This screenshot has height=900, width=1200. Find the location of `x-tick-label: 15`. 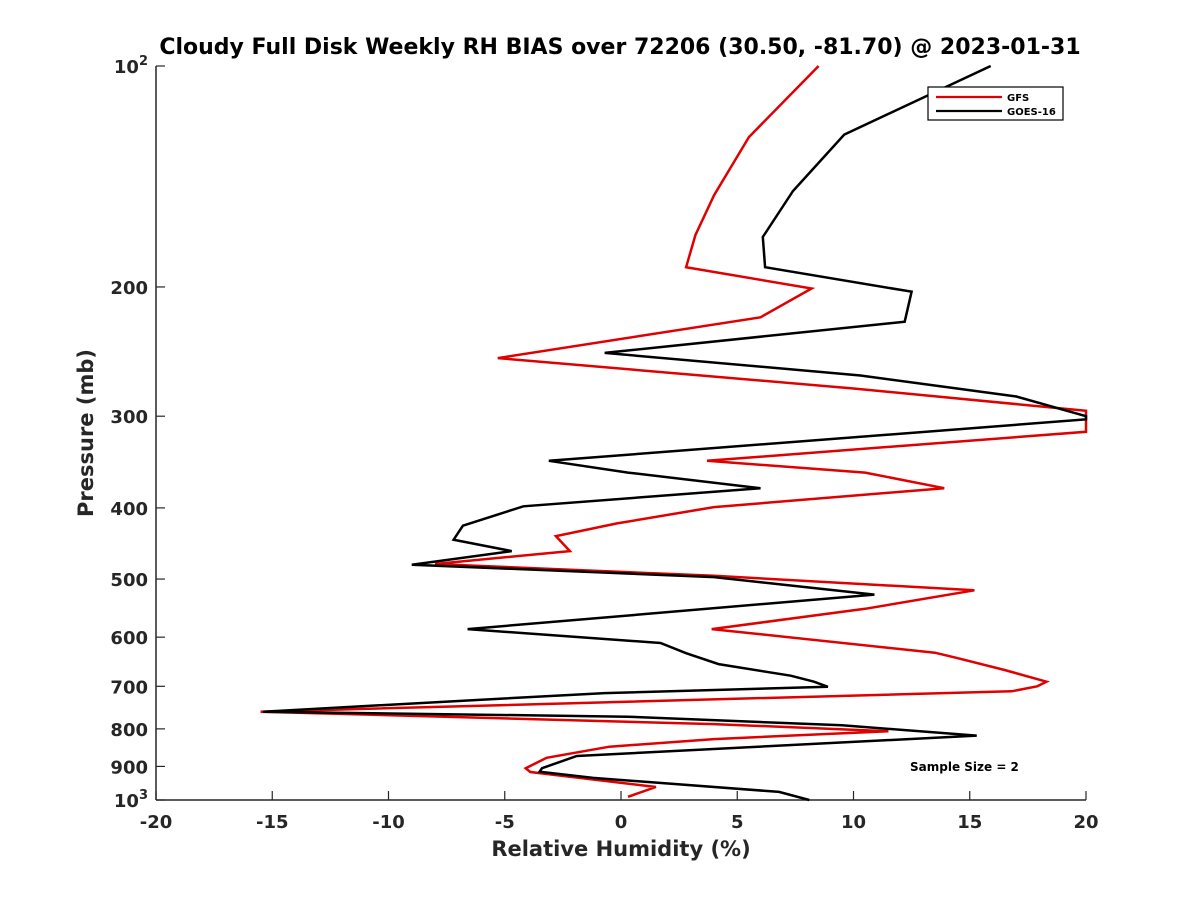

x-tick-label: 15 is located at coordinates (969, 822).